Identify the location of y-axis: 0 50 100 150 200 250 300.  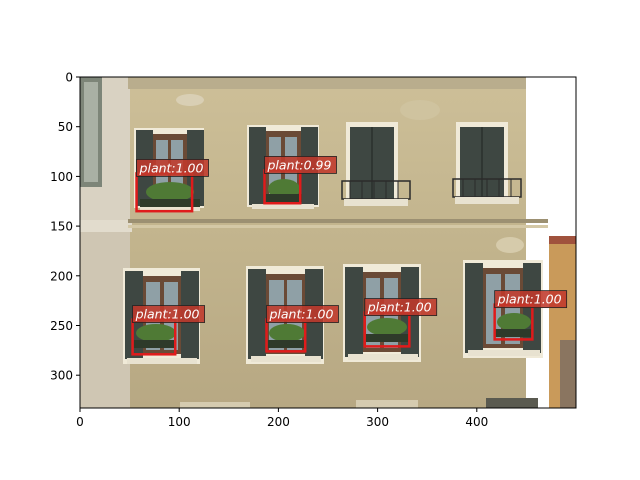
(65, 227).